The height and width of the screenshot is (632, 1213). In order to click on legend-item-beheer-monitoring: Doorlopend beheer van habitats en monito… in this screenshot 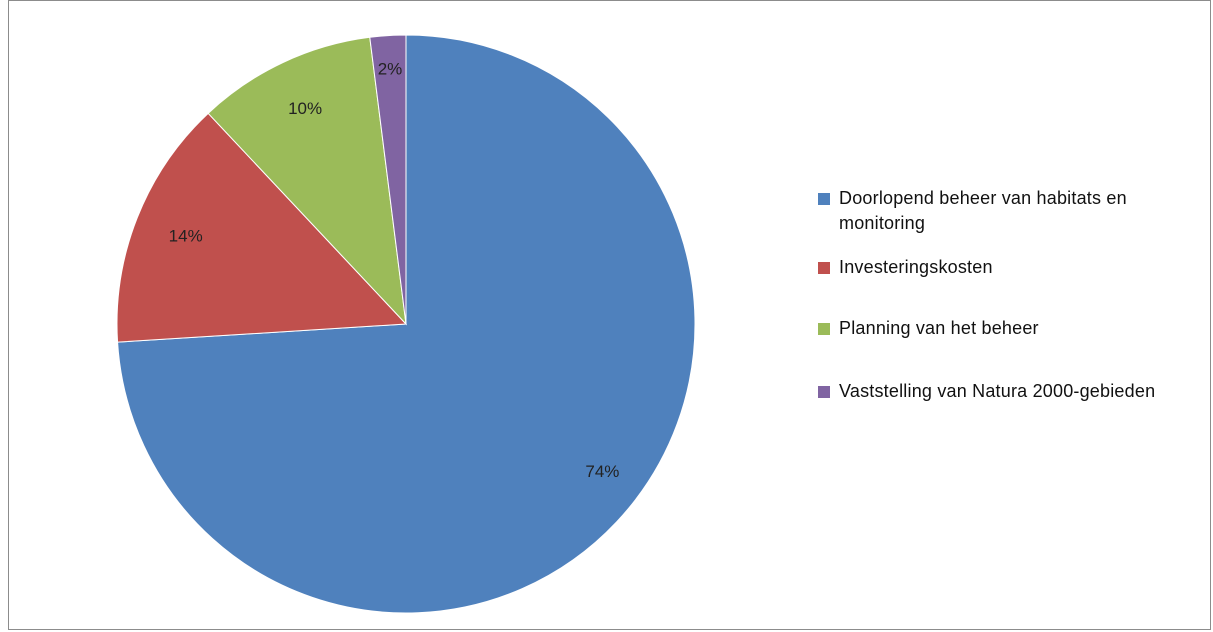, I will do `click(1013, 211)`.